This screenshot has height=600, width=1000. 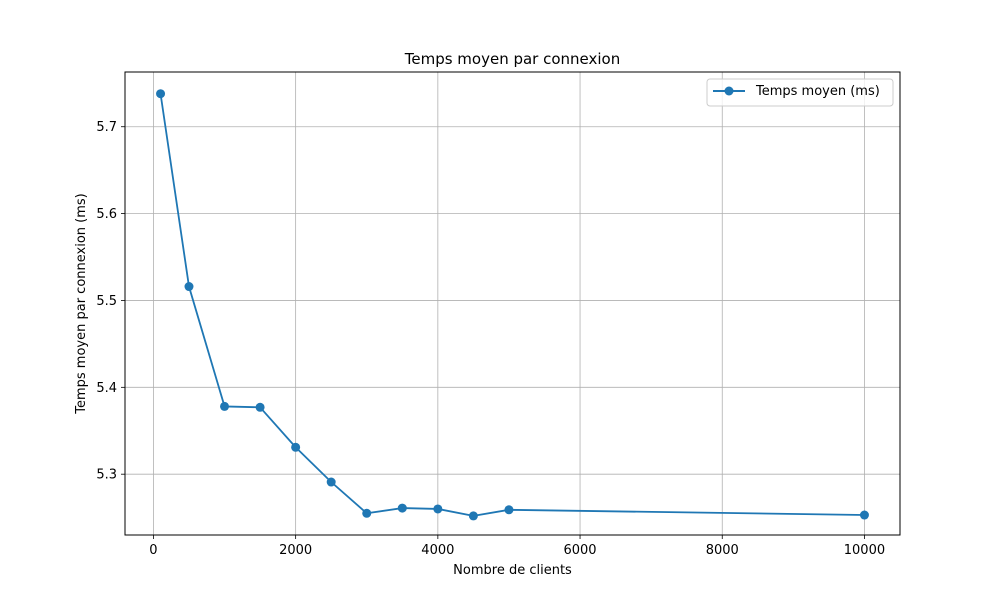 I want to click on legend-marker-sample, so click(x=729, y=91).